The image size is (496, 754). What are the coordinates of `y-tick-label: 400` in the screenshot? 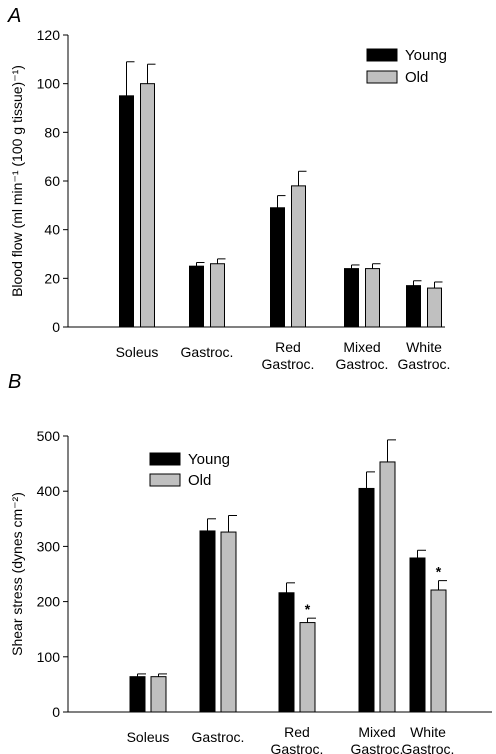 It's located at (49, 491).